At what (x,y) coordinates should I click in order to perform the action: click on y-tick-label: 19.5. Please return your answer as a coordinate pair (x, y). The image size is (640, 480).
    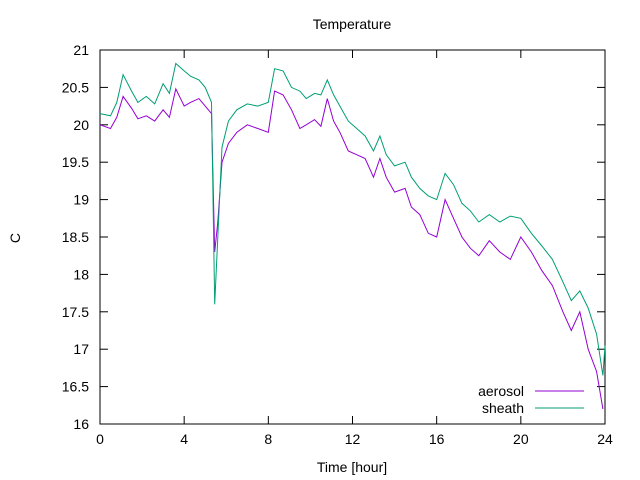
    Looking at the image, I should click on (75, 162).